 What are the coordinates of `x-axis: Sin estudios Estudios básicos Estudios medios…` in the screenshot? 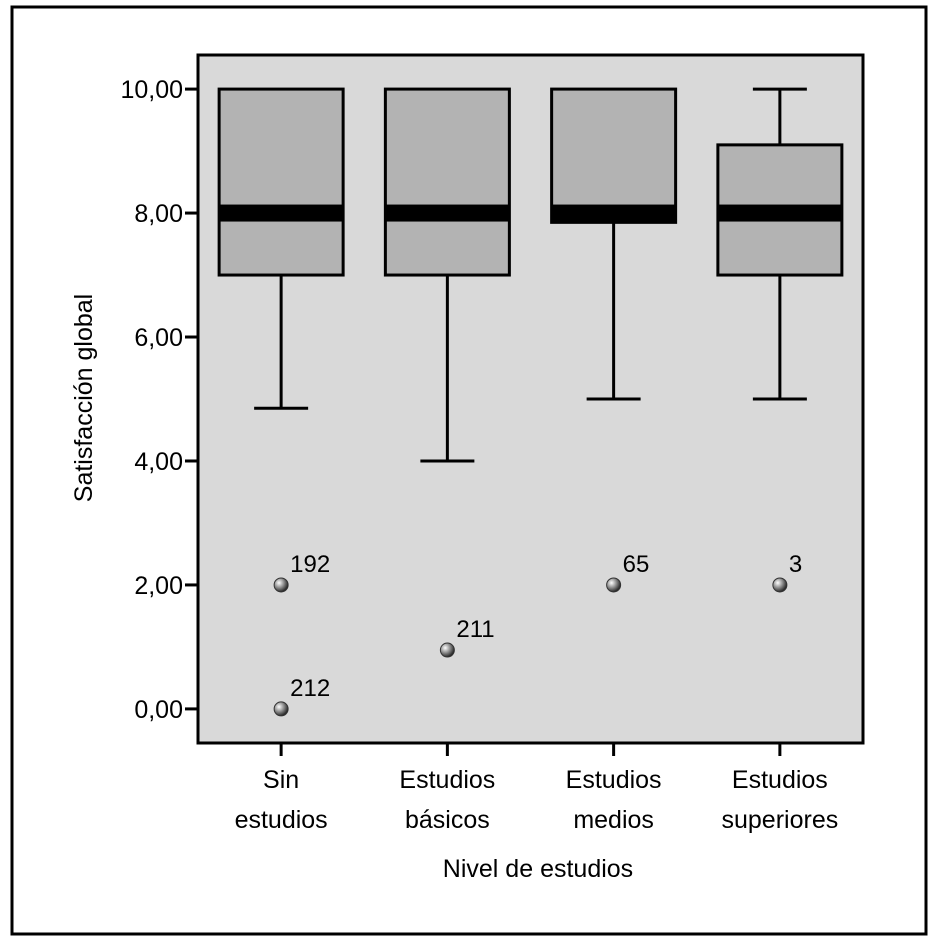 It's located at (537, 788).